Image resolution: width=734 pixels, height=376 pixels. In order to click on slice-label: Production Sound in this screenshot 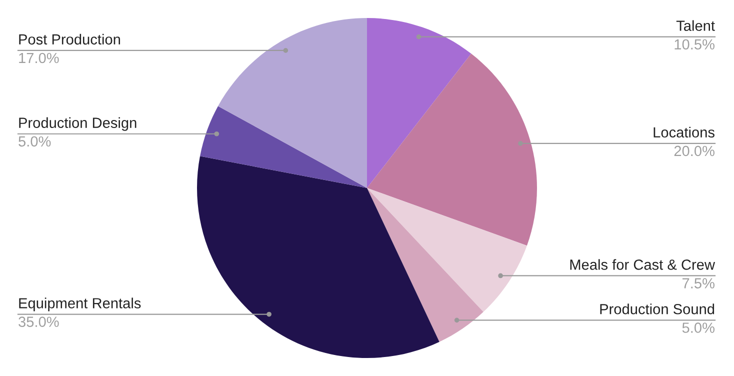, I will do `click(657, 309)`.